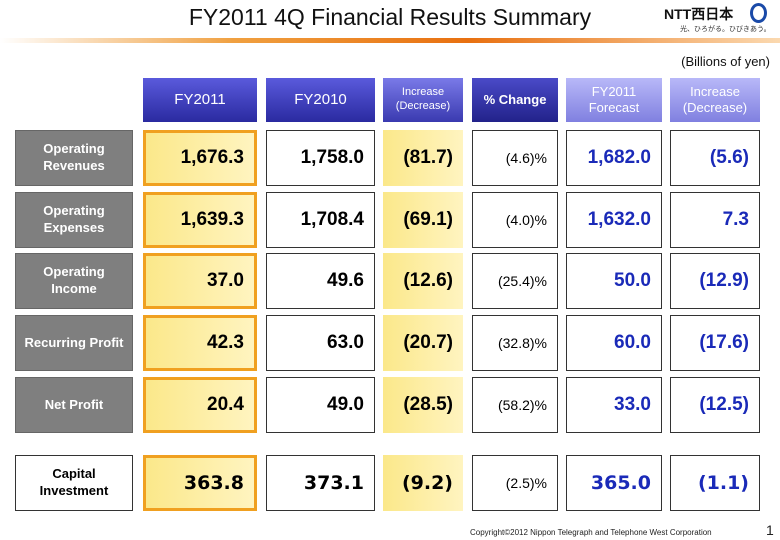 The height and width of the screenshot is (540, 780). What do you see at coordinates (200, 100) in the screenshot?
I see `column-header: FY2011` at bounding box center [200, 100].